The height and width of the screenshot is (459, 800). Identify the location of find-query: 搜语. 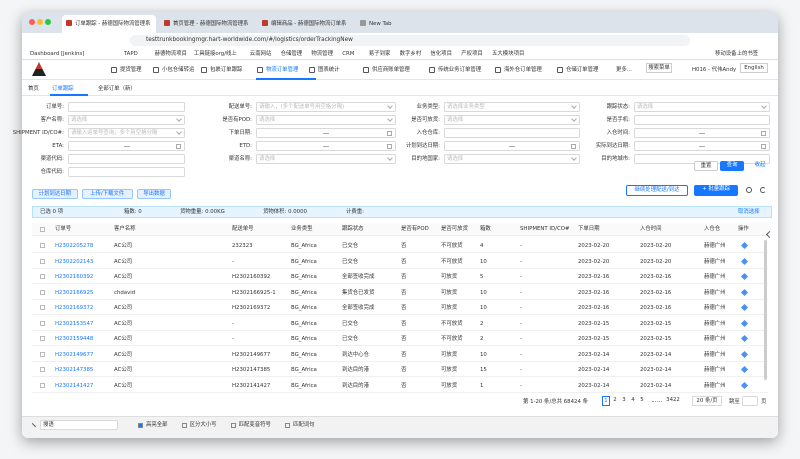
(48, 425).